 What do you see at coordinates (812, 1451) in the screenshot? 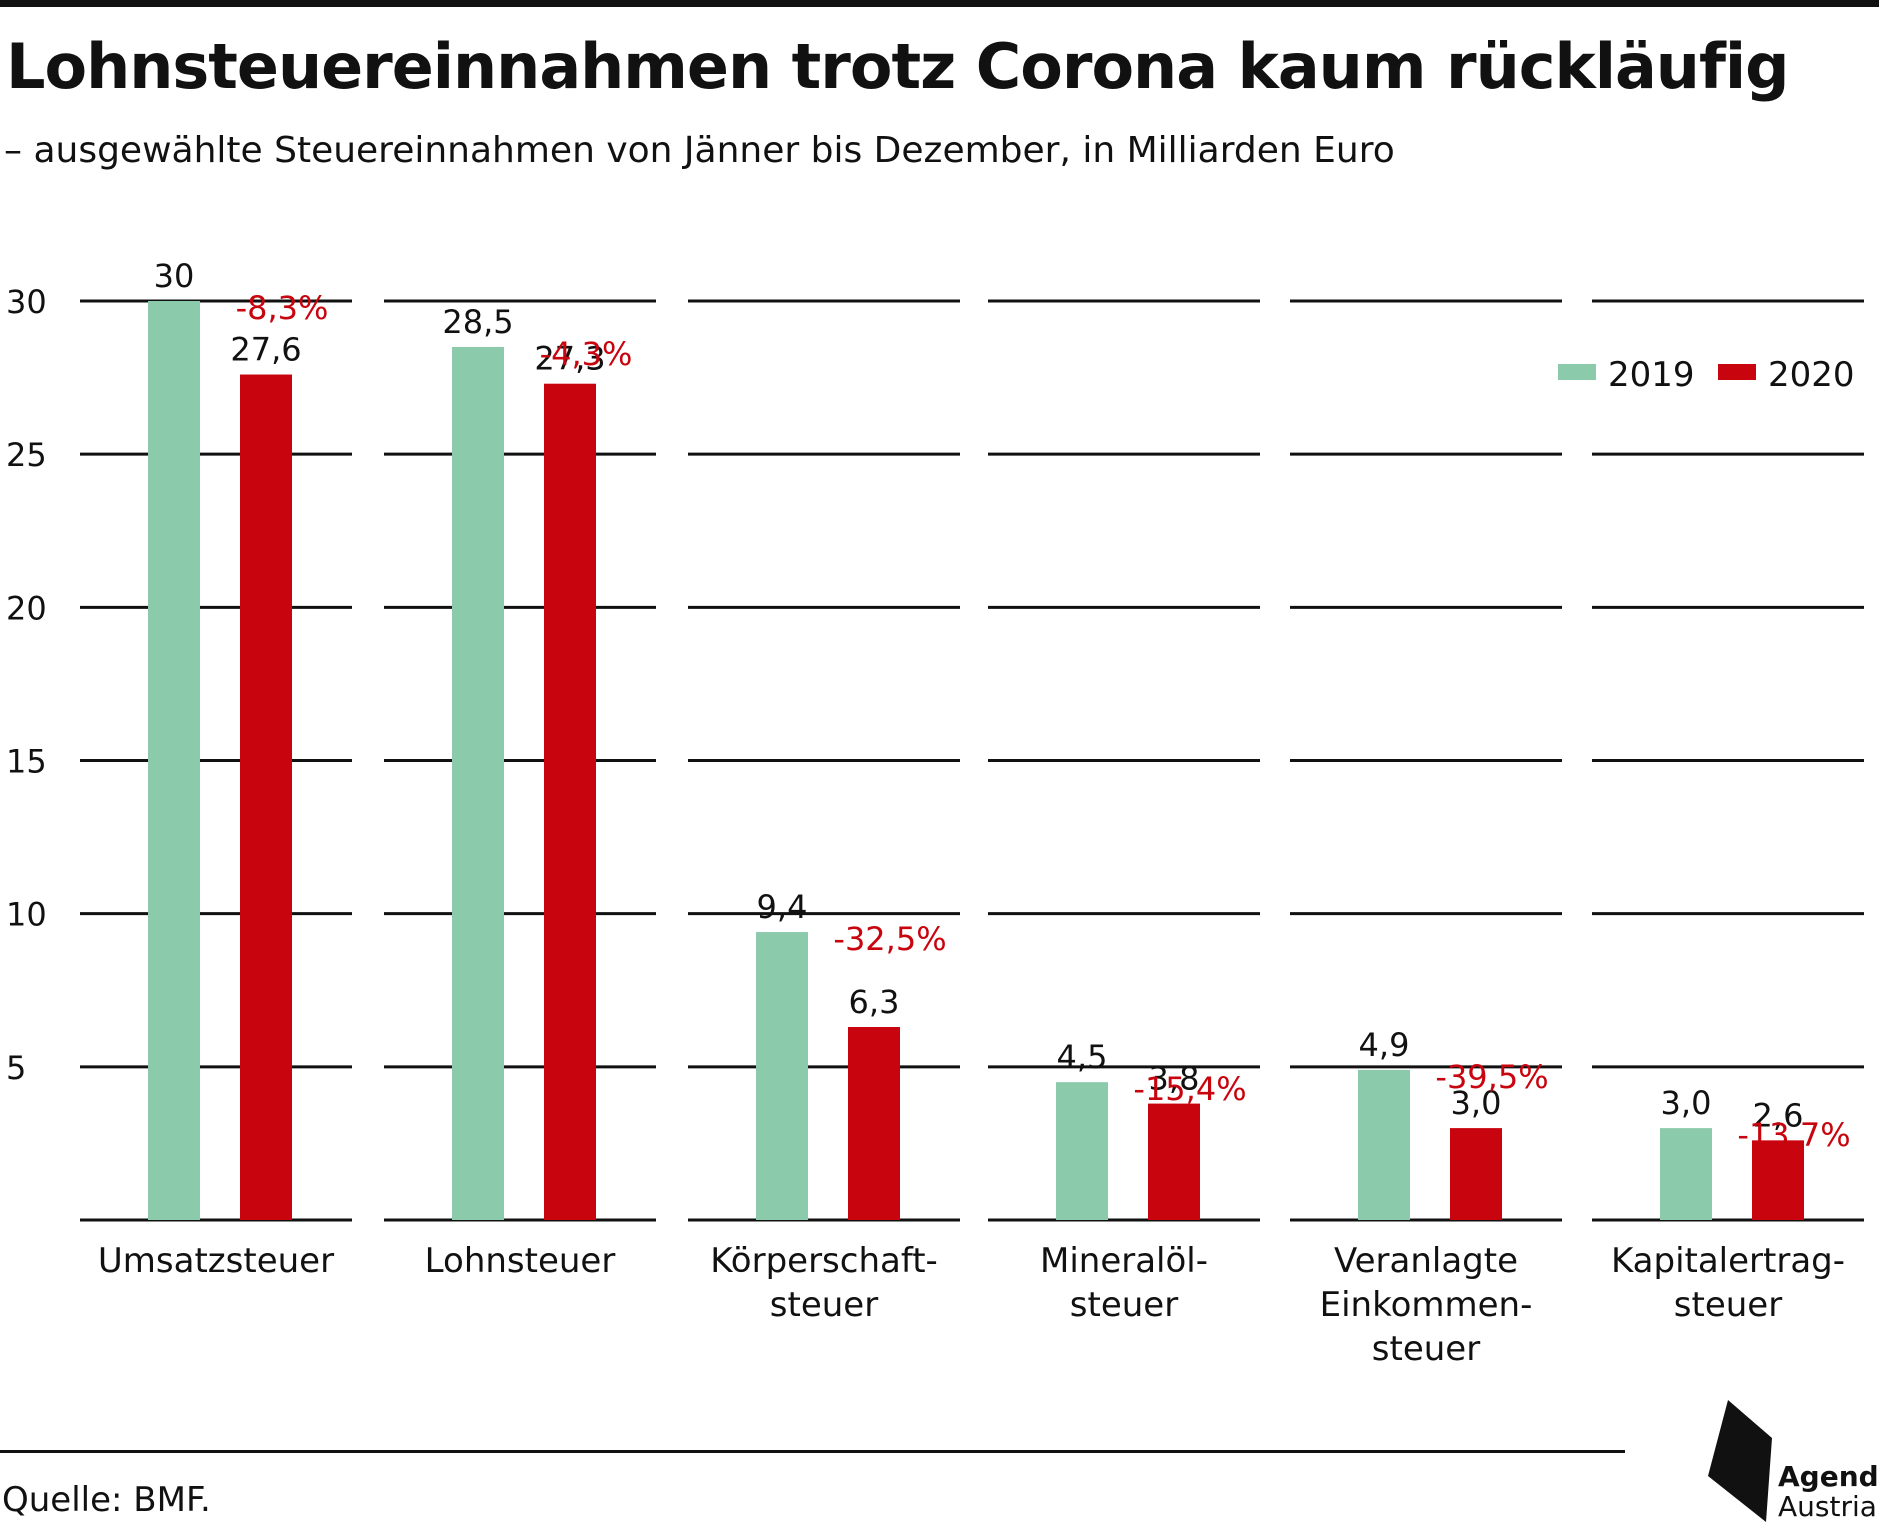
I see `bottom-rule` at bounding box center [812, 1451].